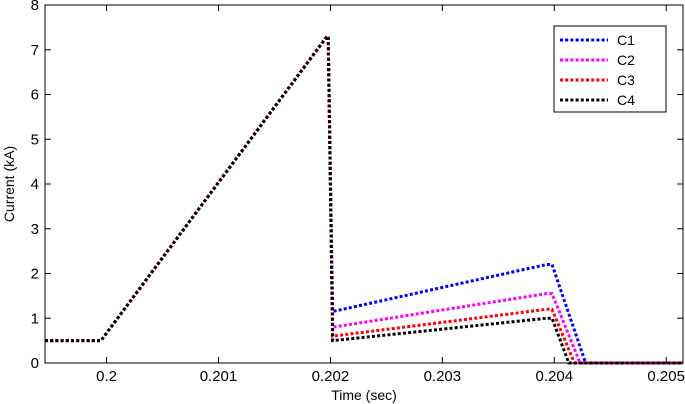 This screenshot has height=404, width=685. What do you see at coordinates (35, 363) in the screenshot?
I see `y-tick-label: 0` at bounding box center [35, 363].